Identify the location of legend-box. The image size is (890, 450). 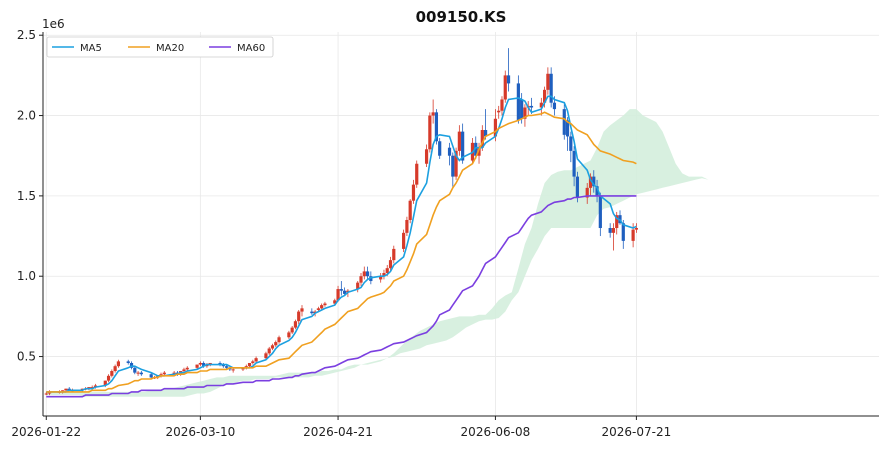
(160, 47).